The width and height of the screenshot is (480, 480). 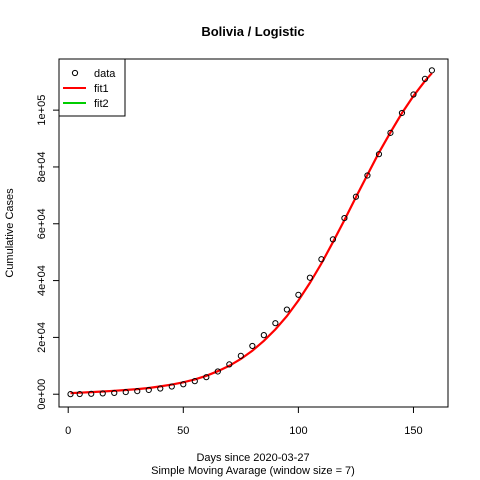 What do you see at coordinates (68, 431) in the screenshot?
I see `x-tick-label: 0` at bounding box center [68, 431].